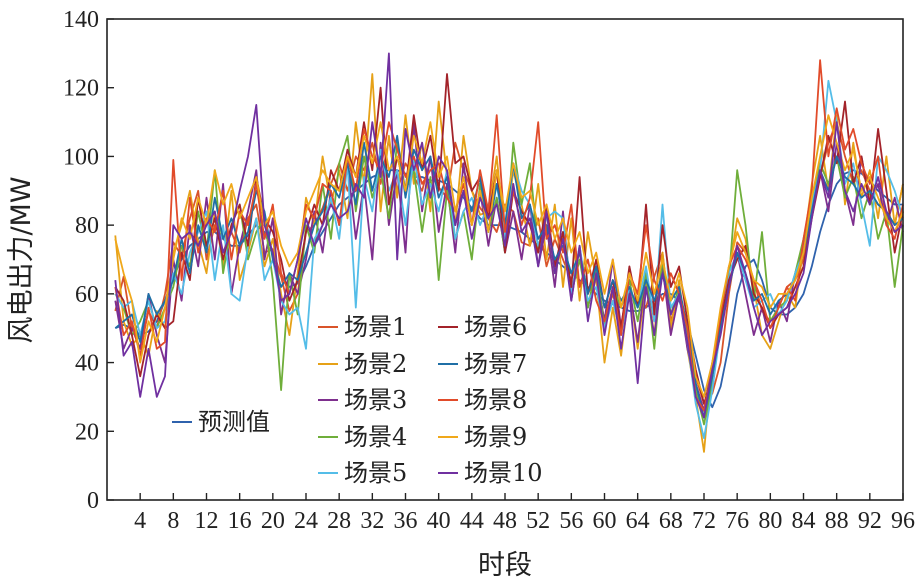  What do you see at coordinates (306, 521) in the screenshot?
I see `x-tick-label: 24` at bounding box center [306, 521].